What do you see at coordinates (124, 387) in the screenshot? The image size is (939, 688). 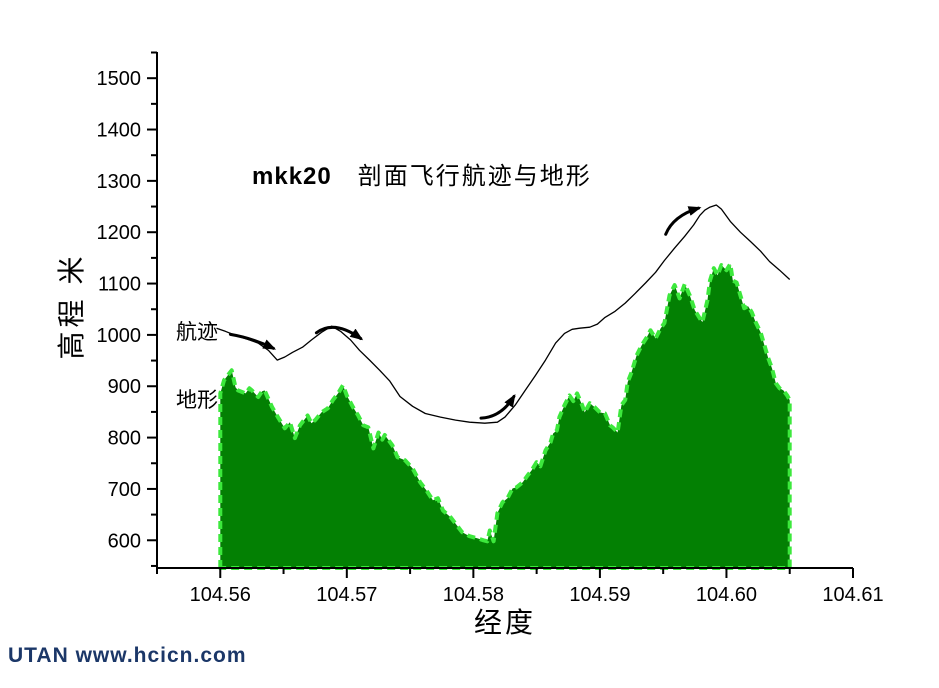 I see `y-tick-label: 900` at bounding box center [124, 387].